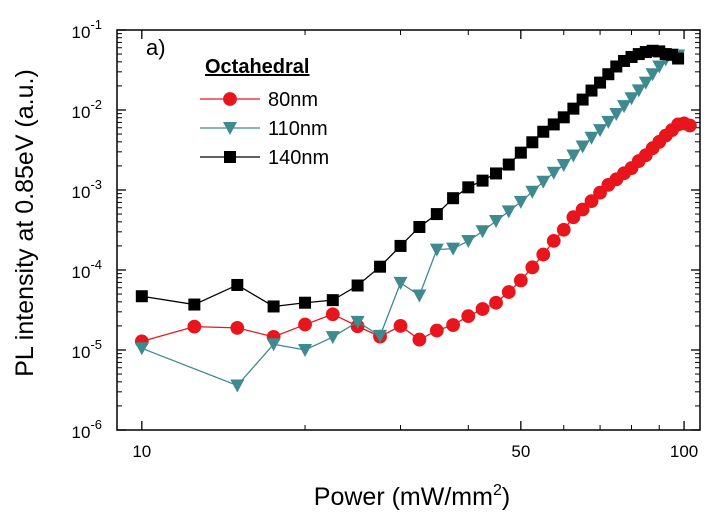 The image size is (712, 515). What do you see at coordinates (684, 451) in the screenshot?
I see `x-tick-label: 100` at bounding box center [684, 451].